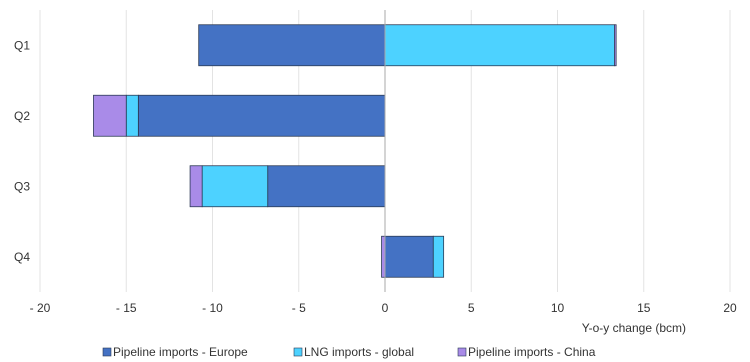 The height and width of the screenshot is (362, 750). I want to click on x-tick-label: 5, so click(471, 308).